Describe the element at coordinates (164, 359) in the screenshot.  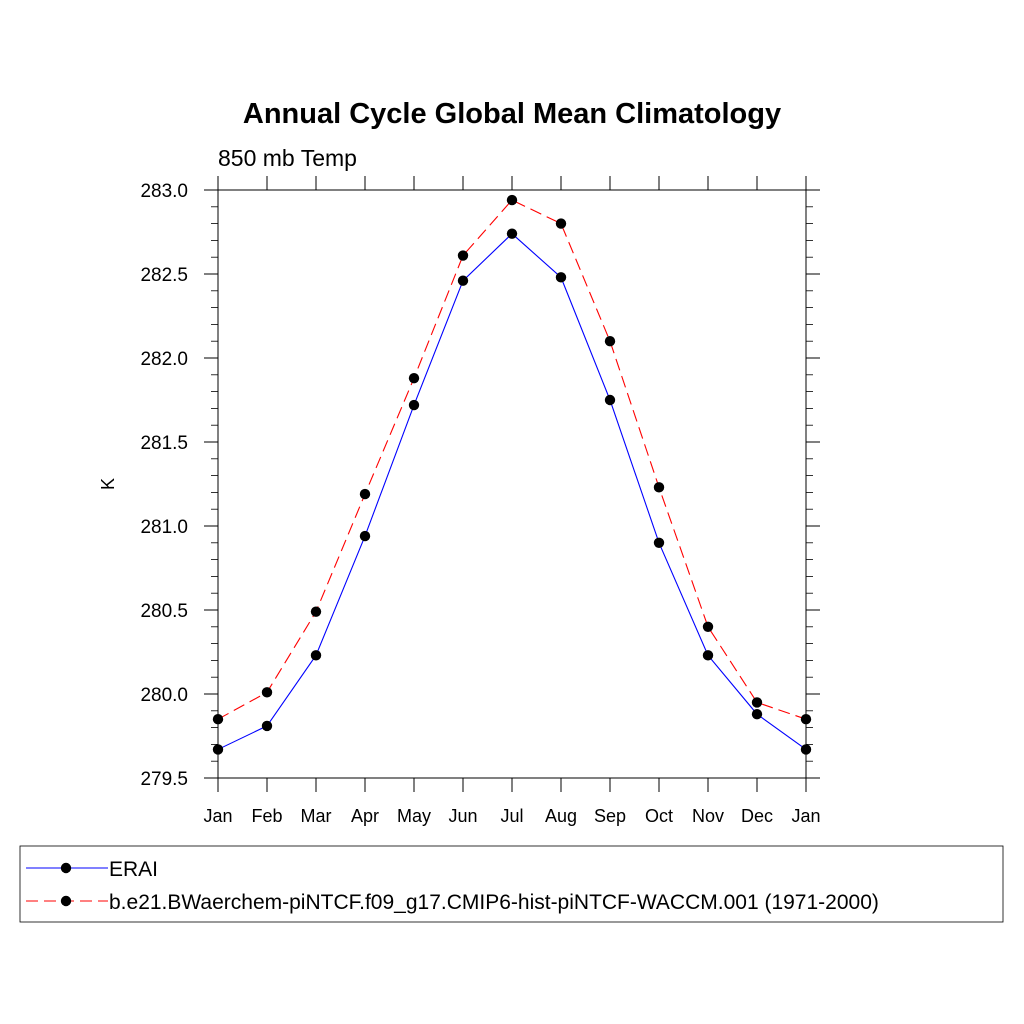
I see `y-tick-label: 282.0` at that location.